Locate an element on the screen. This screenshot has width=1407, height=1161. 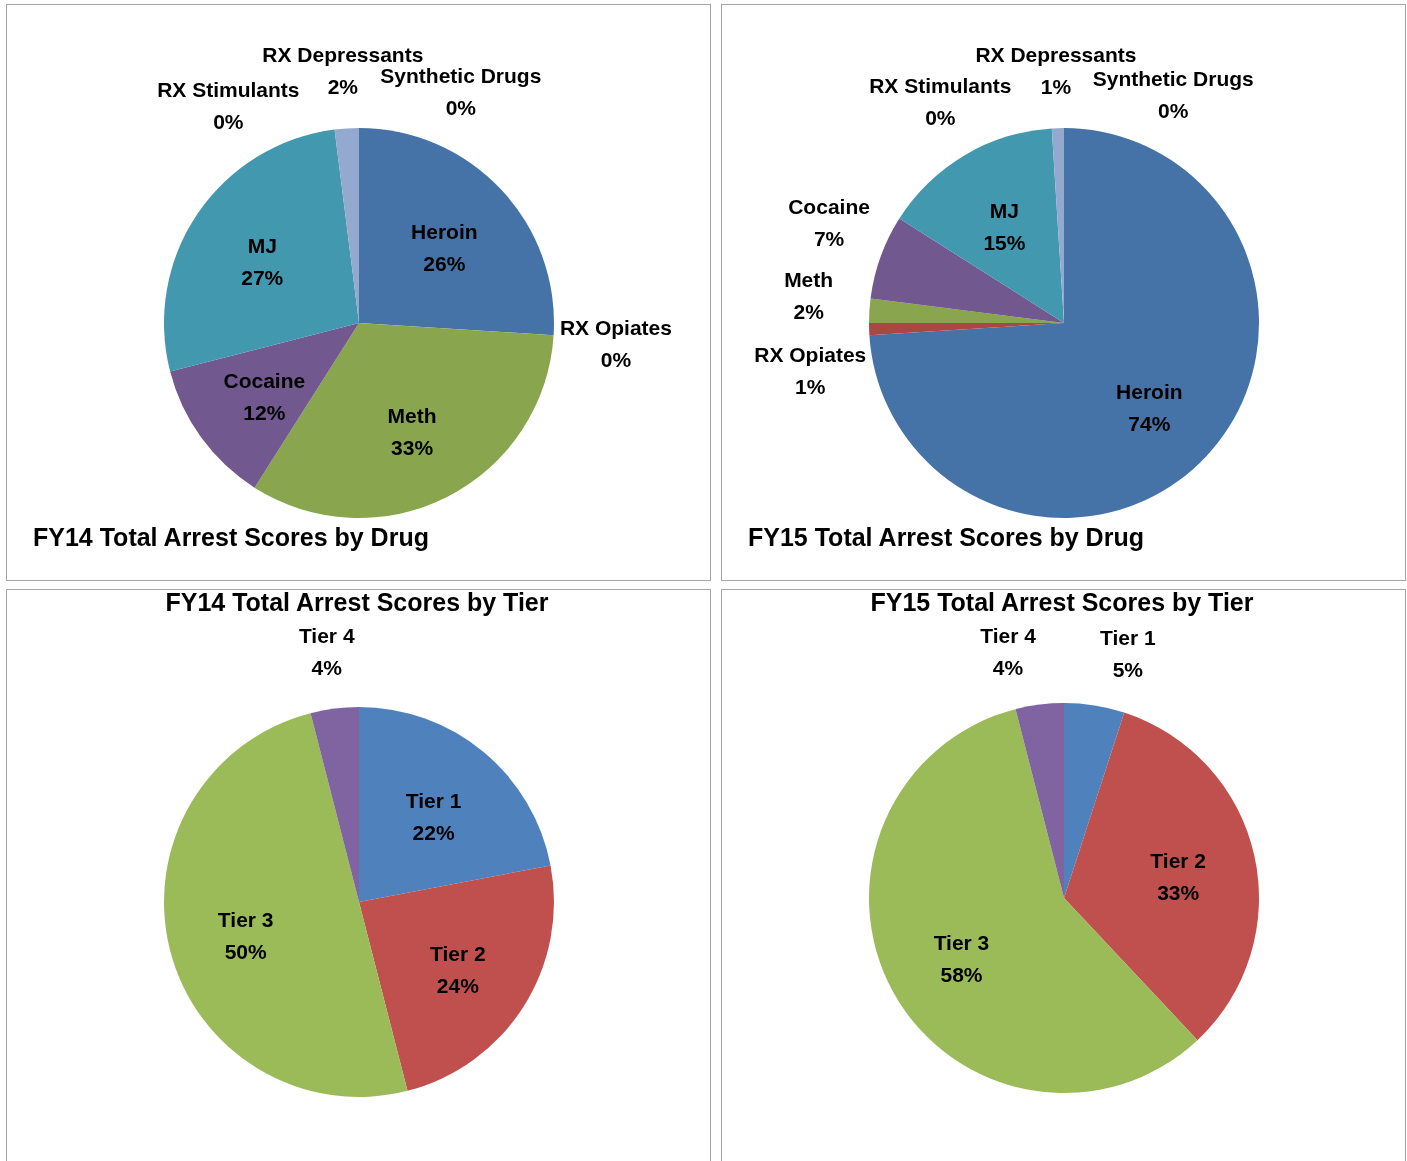
data-label: 50% is located at coordinates (246, 952).